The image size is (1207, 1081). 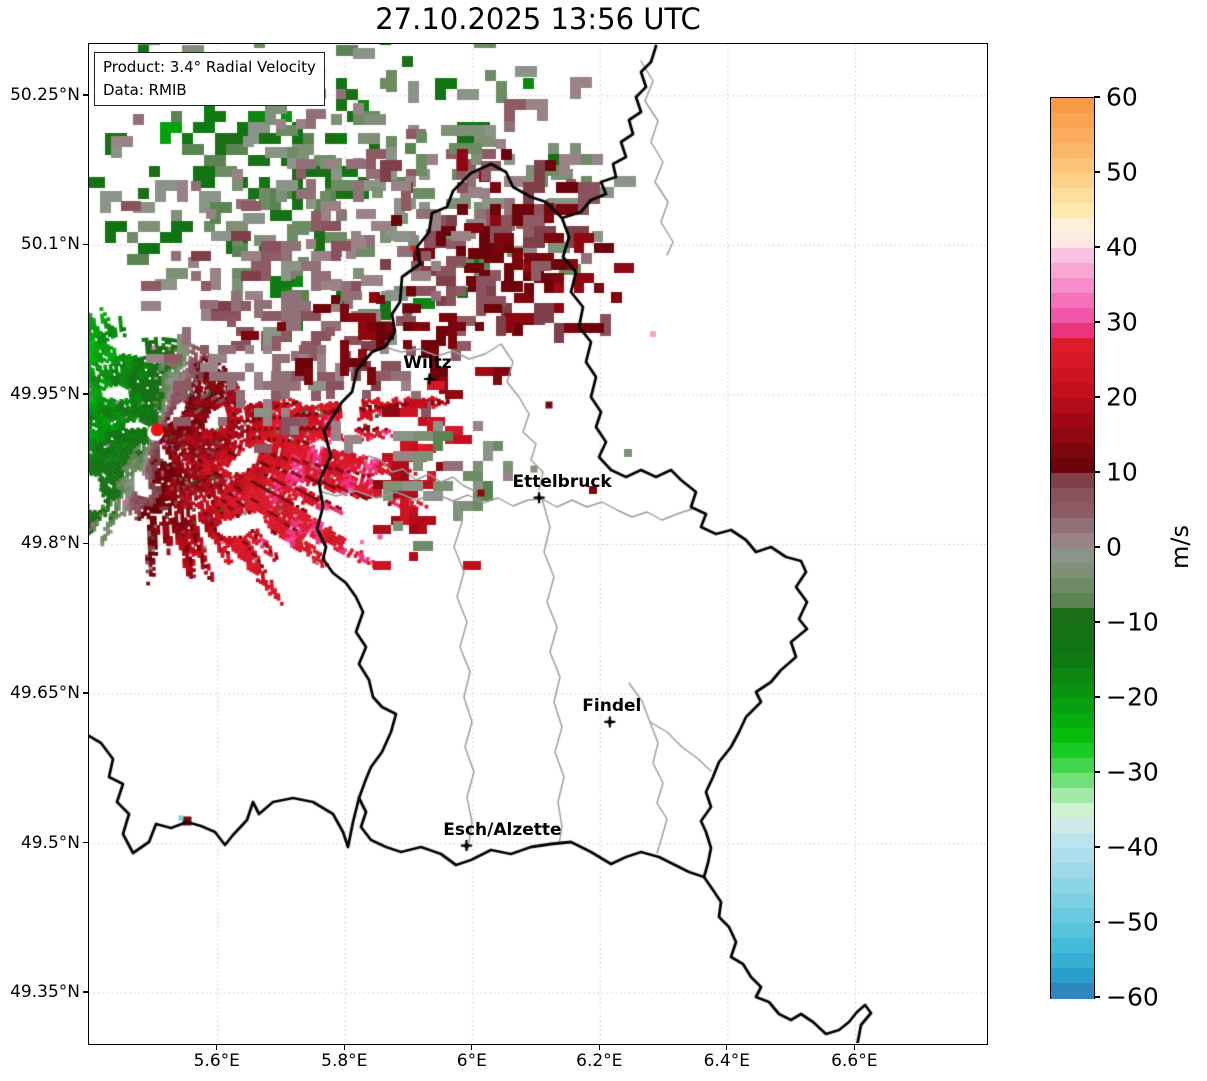 What do you see at coordinates (538, 19) in the screenshot?
I see `page-title: 27.10.2025 13:56 UTC` at bounding box center [538, 19].